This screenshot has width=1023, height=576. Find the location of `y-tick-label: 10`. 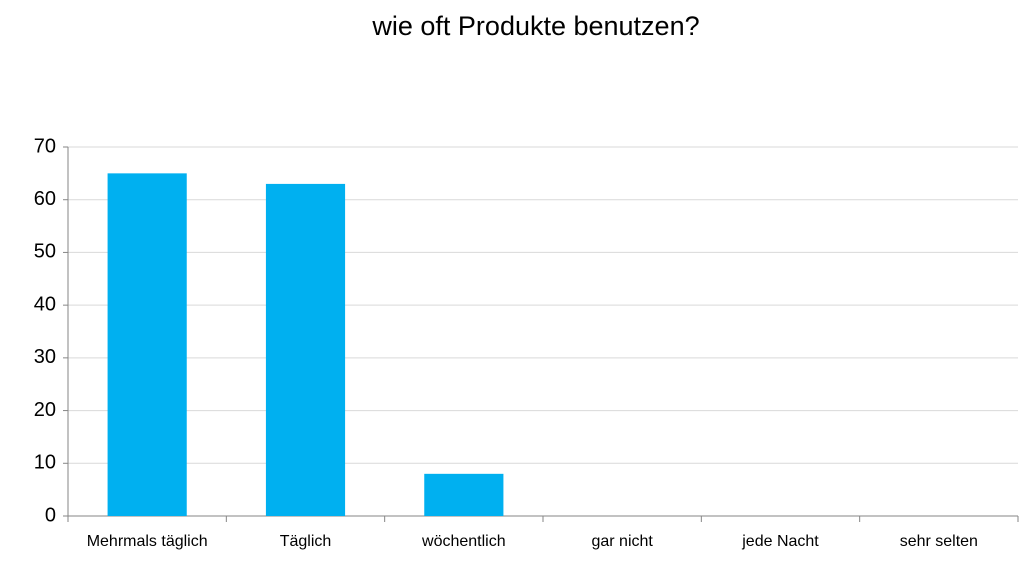

y-tick-label: 10 is located at coordinates (45, 463).